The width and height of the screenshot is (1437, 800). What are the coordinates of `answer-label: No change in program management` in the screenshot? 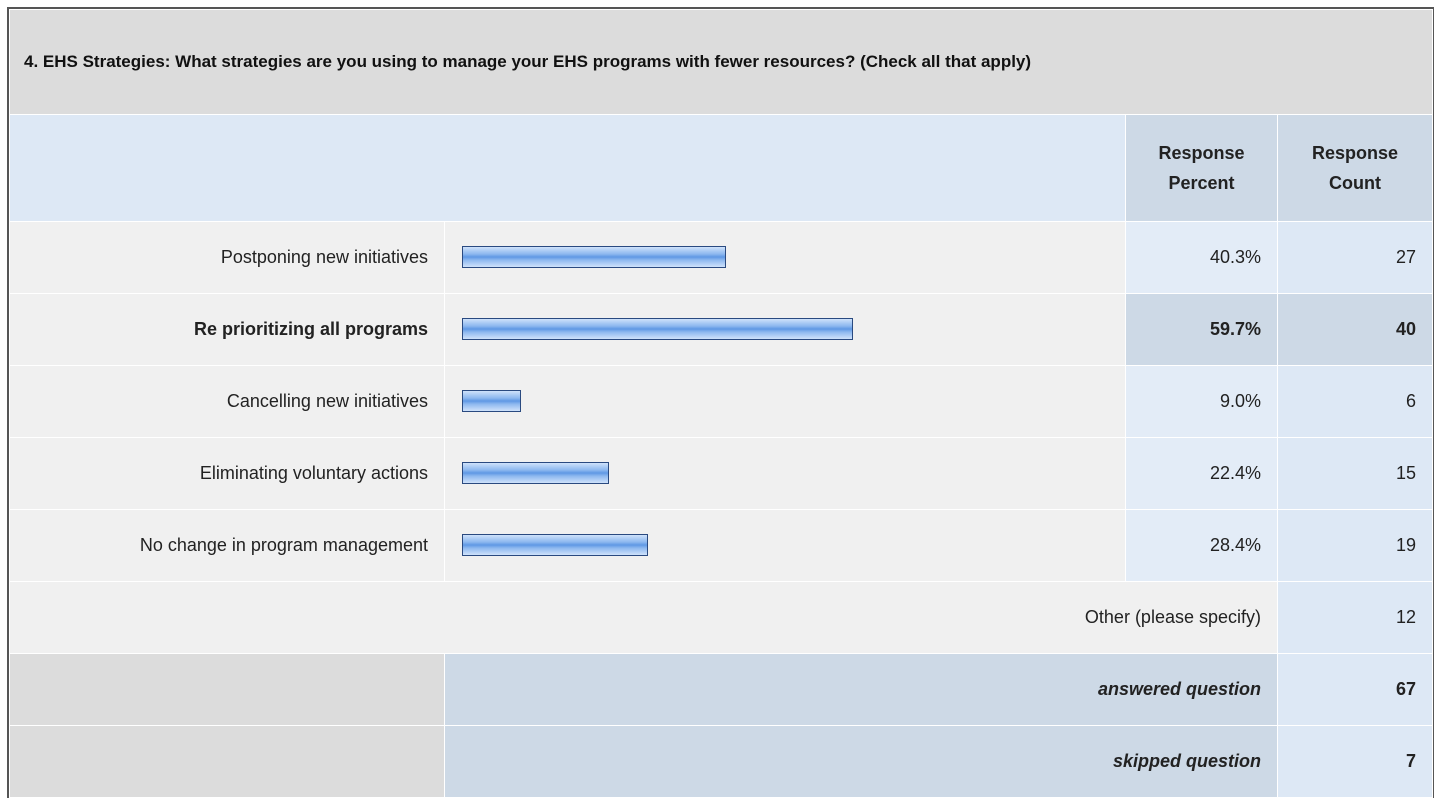 It's located at (227, 545).